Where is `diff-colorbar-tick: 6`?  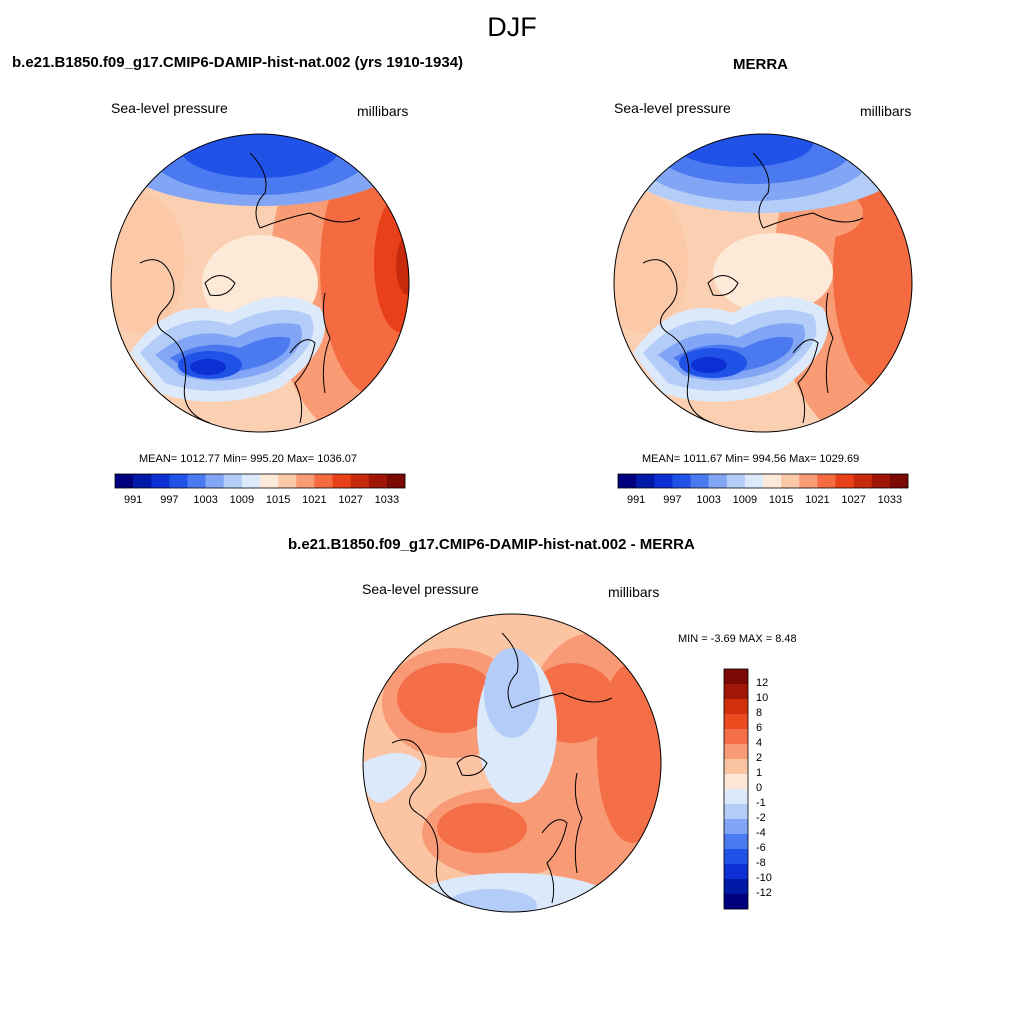
diff-colorbar-tick: 6 is located at coordinates (759, 728).